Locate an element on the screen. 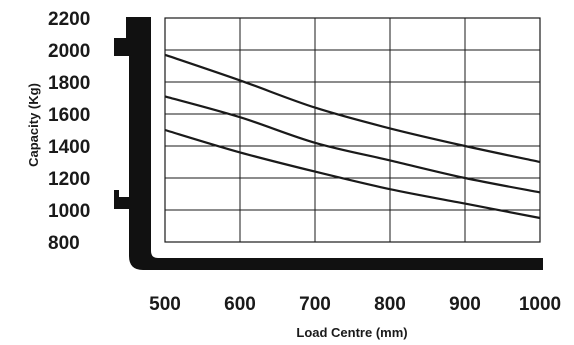  x-tick-label: 700 is located at coordinates (315, 304).